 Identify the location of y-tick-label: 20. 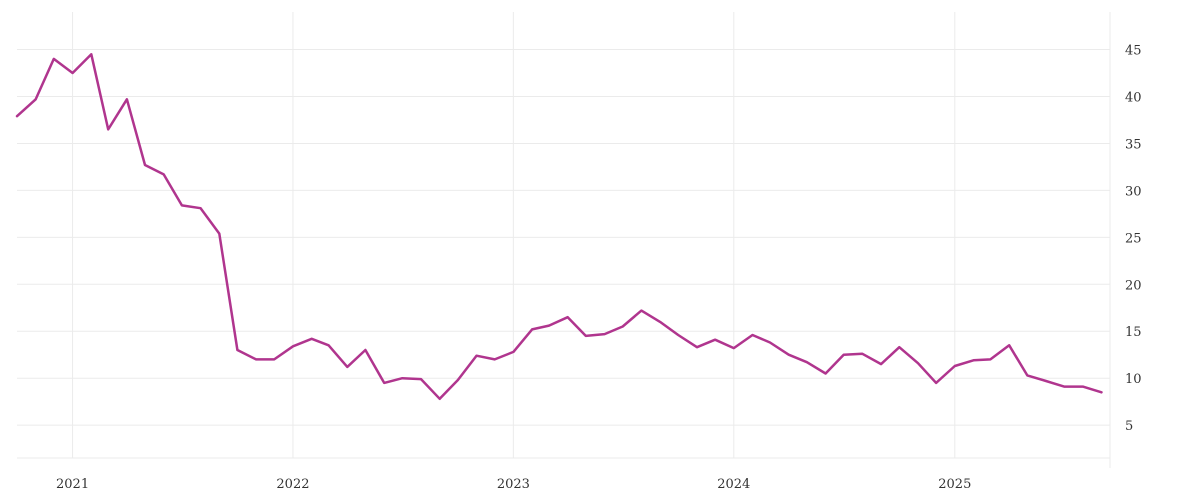
(1133, 285).